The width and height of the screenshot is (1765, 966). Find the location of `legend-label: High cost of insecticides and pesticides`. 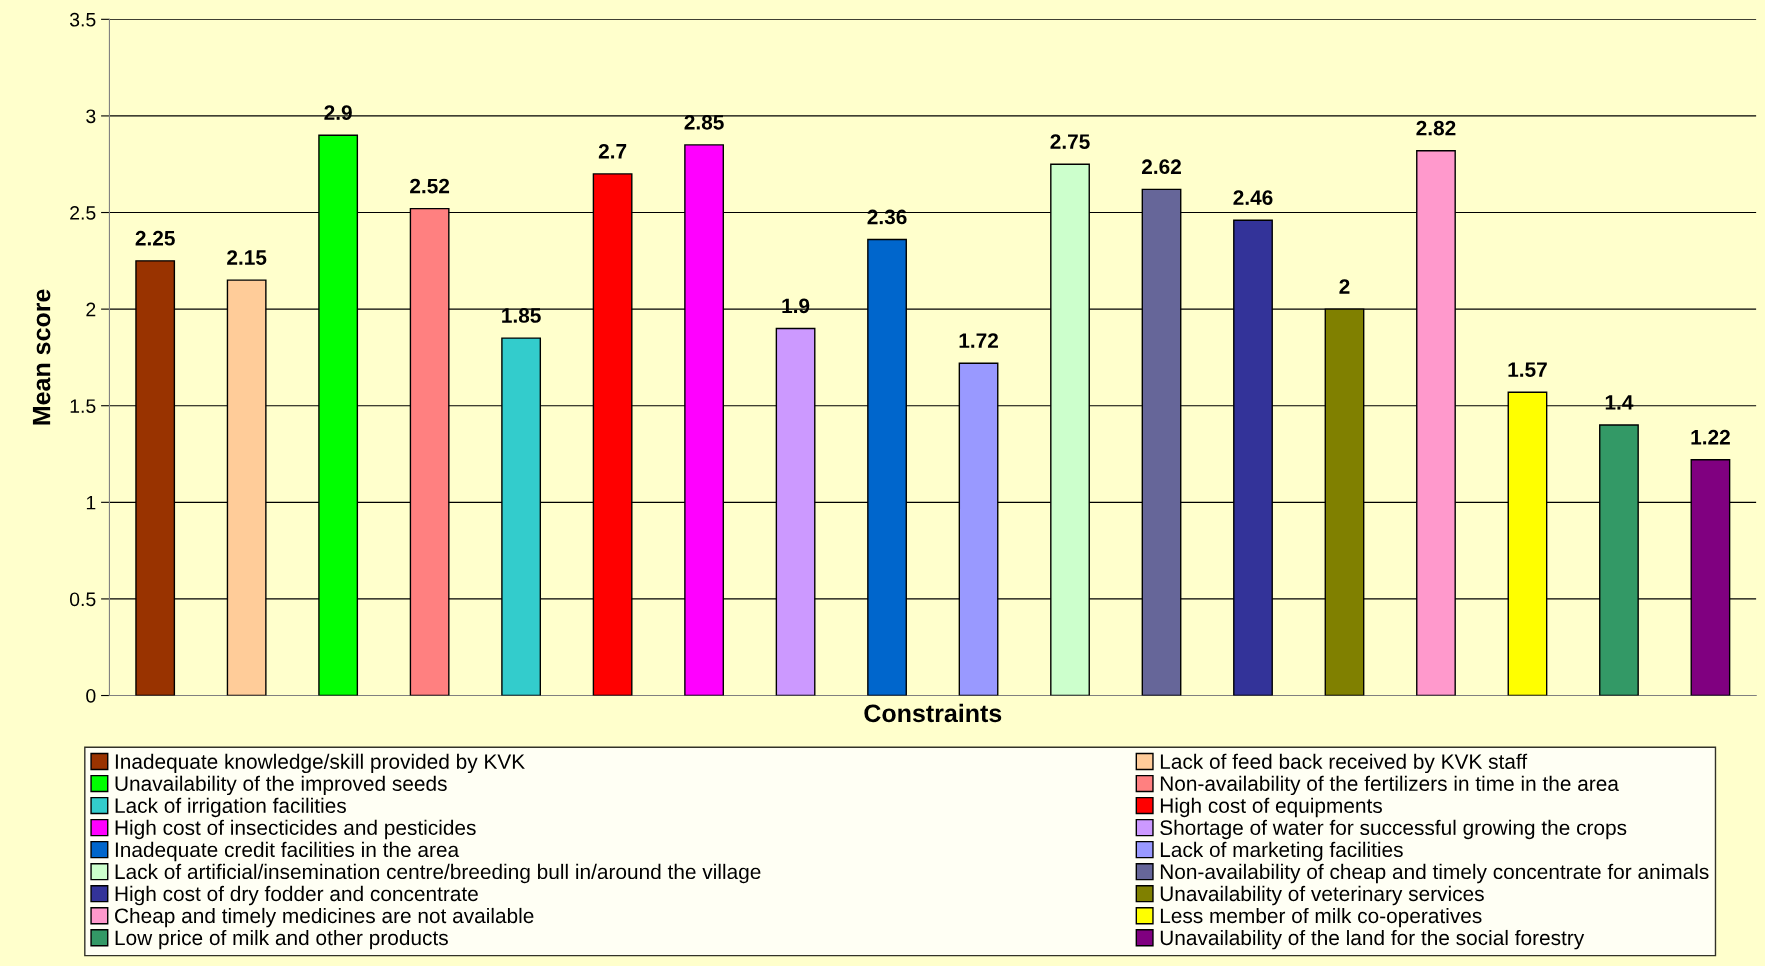

legend-label: High cost of insecticides and pesticides is located at coordinates (295, 829).